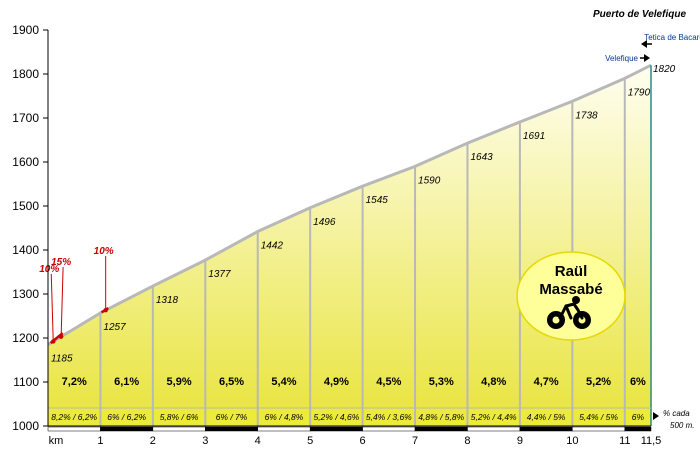  I want to click on half-km-grade: 5,8% / 6%, so click(179, 417).